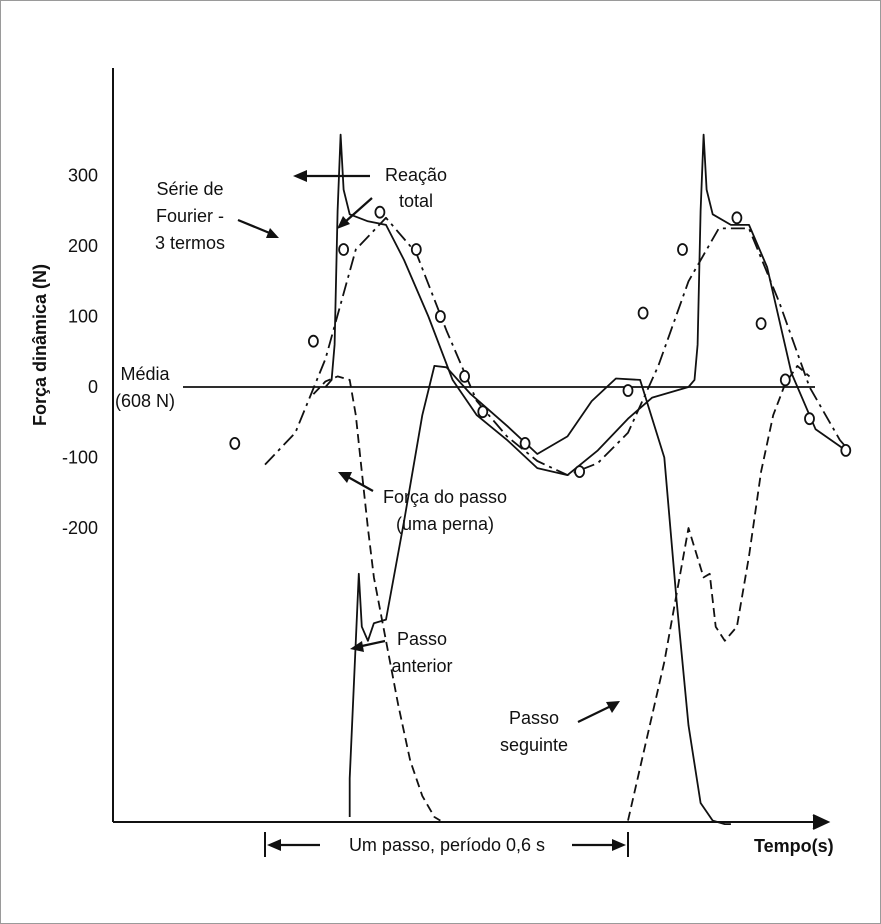 The image size is (881, 924). I want to click on period-arrowhead-left, so click(274, 845).